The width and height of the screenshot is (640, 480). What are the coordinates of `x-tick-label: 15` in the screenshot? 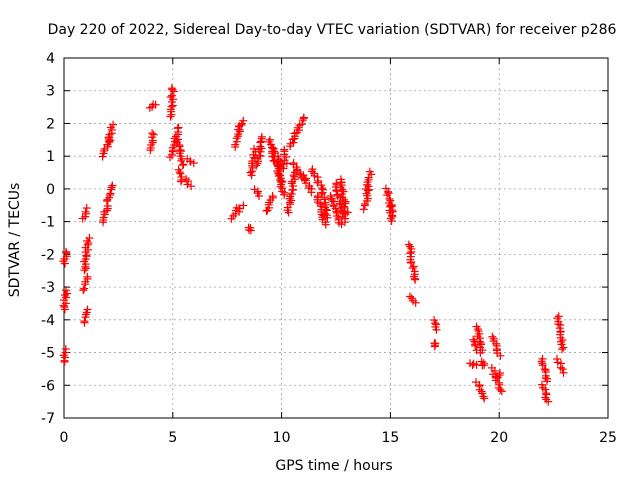 It's located at (390, 438).